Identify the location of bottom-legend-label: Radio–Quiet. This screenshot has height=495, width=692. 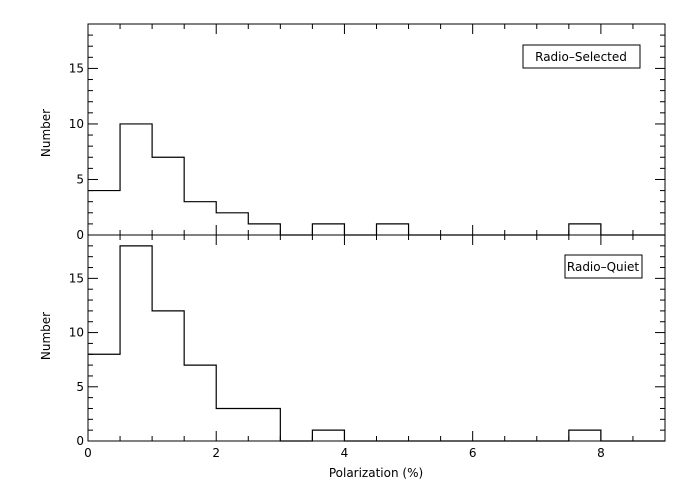
(603, 267).